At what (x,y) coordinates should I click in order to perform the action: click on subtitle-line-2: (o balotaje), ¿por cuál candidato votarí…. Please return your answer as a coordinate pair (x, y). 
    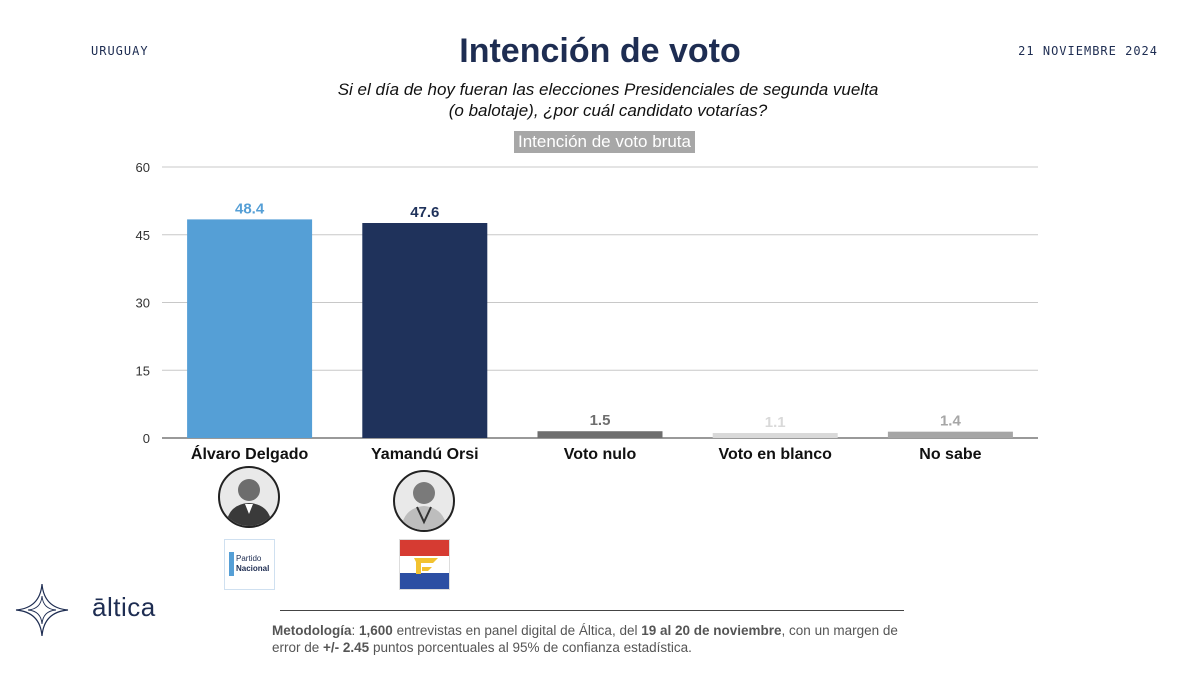
    Looking at the image, I should click on (608, 110).